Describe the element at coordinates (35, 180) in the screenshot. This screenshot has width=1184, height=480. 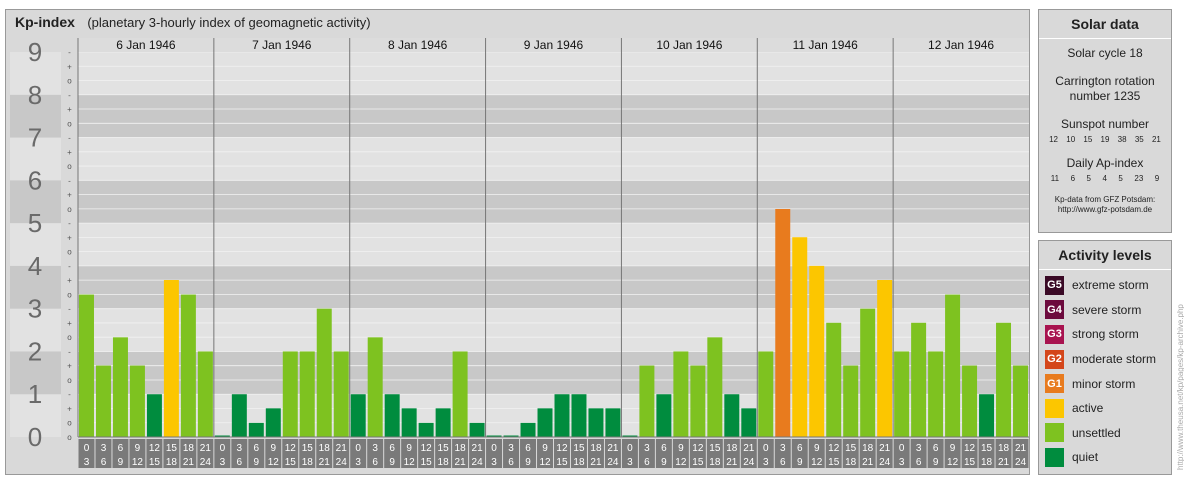
I see `y-tick-label: 6` at that location.